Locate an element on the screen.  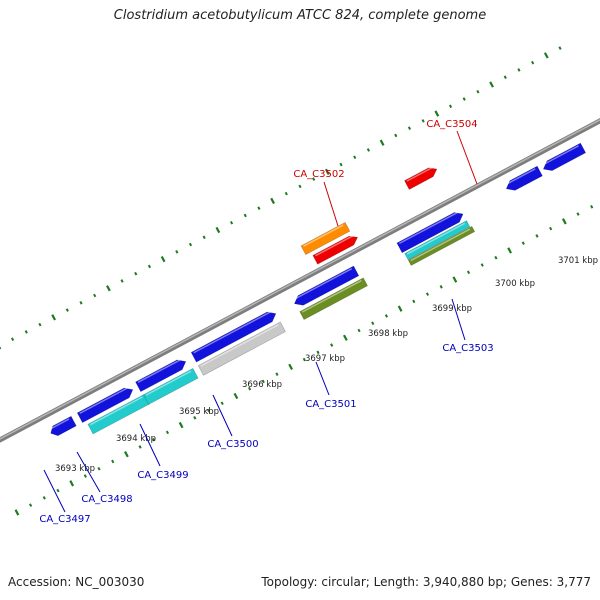
gene-label-ca-c3499: CA_C3499 is located at coordinates (162, 475).